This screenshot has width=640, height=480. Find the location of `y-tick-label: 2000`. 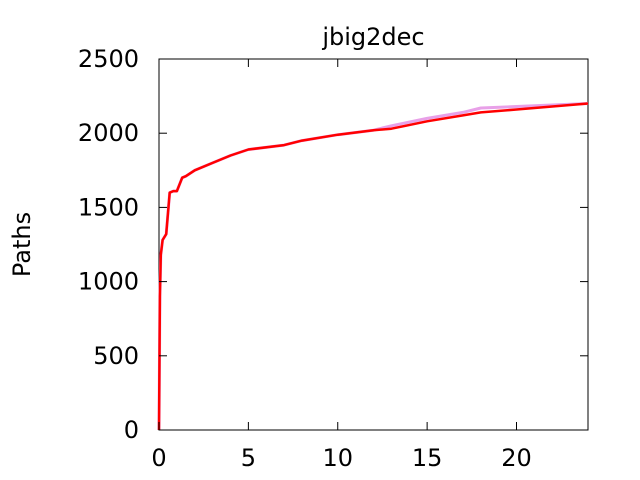

y-tick-label: 2000 is located at coordinates (108, 133).